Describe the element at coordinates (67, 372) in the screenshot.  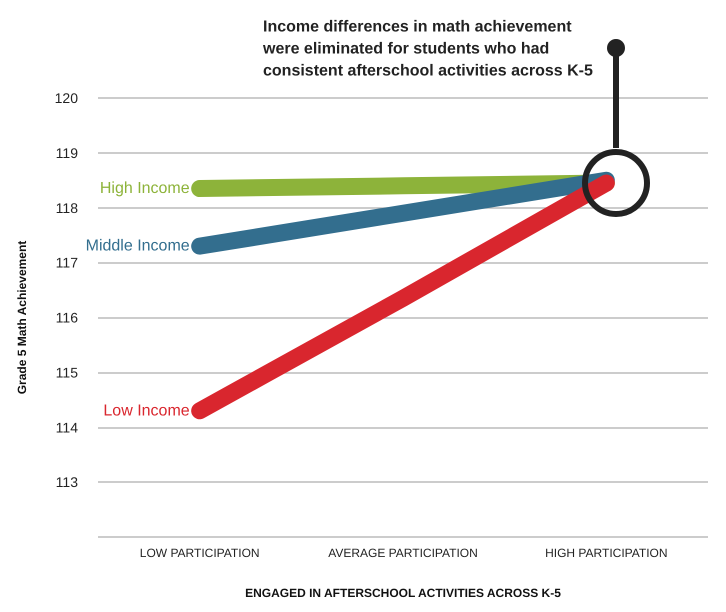
I see `y-tick-label: 115` at that location.